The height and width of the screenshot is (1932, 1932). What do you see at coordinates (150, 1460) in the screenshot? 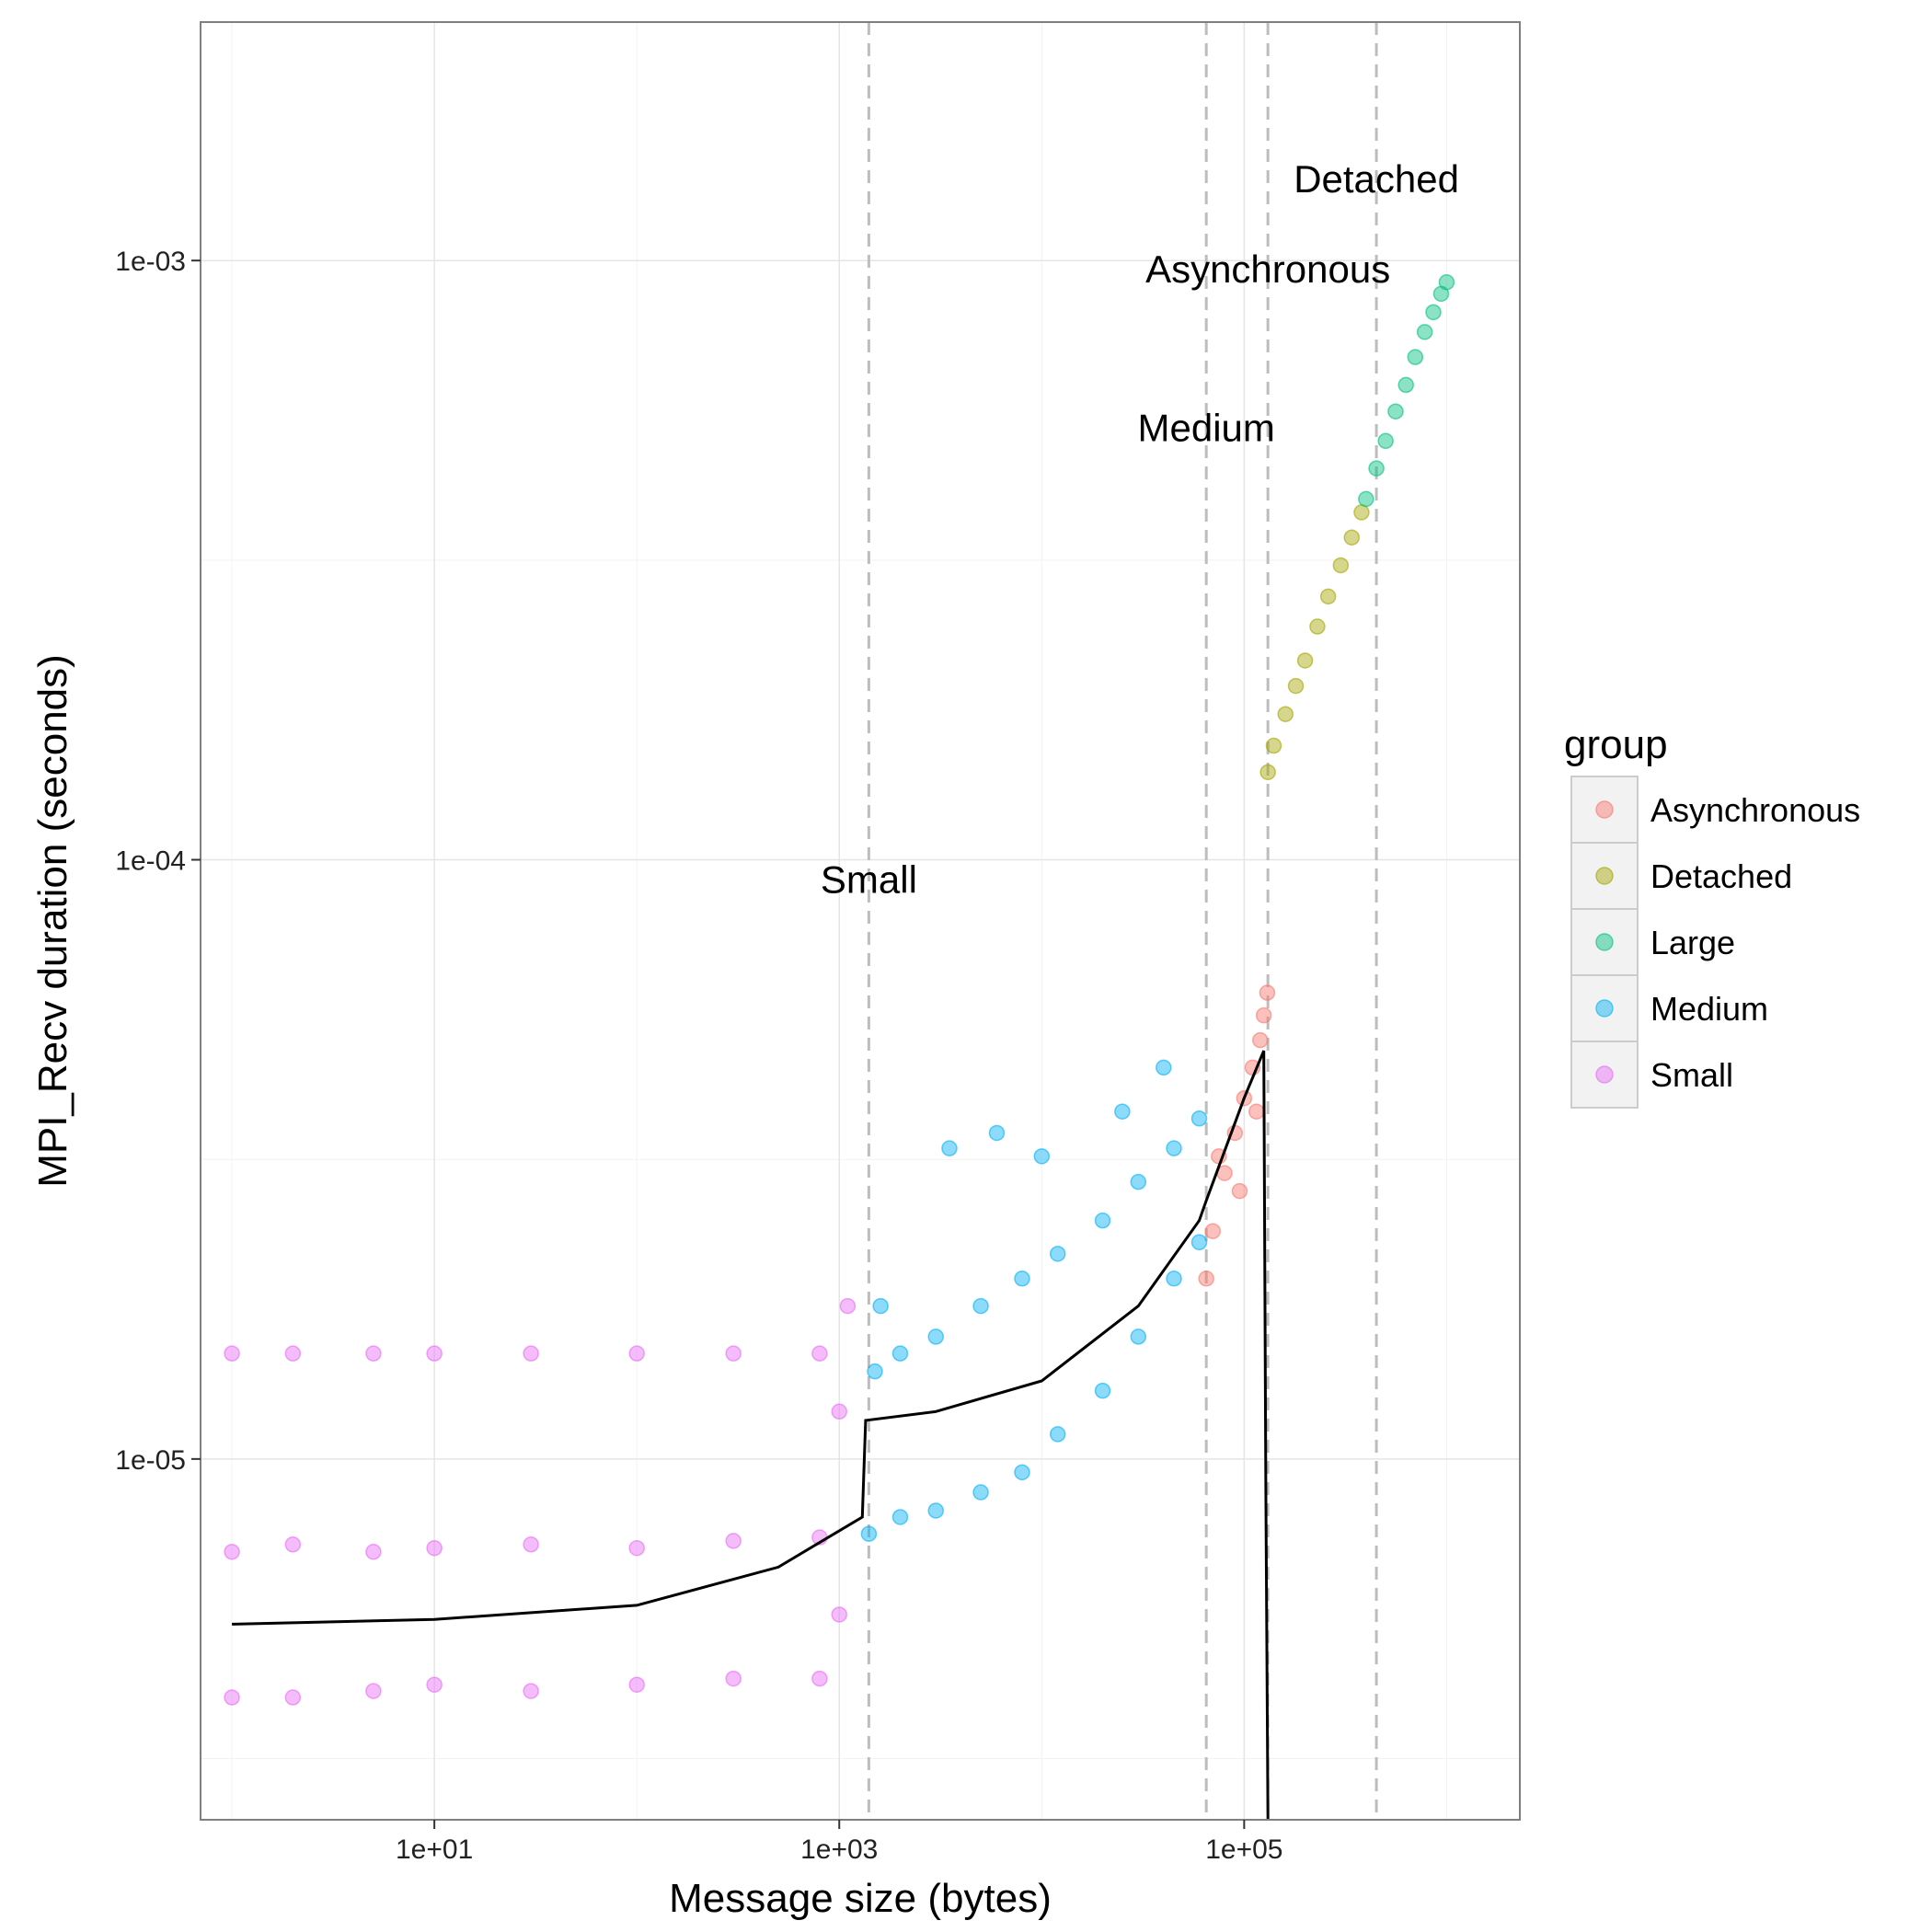
I see `y-tick-label: 1e-05` at bounding box center [150, 1460].